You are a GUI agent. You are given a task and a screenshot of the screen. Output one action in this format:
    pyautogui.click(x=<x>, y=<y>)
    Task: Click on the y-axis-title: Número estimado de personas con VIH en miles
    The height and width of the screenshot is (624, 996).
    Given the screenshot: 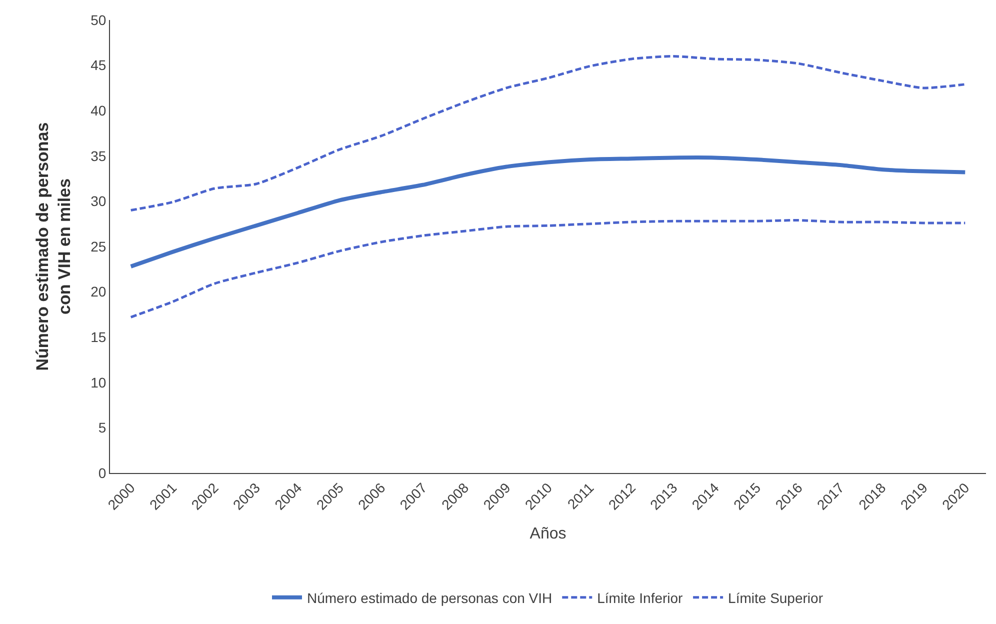 What is the action you would take?
    pyautogui.click(x=53, y=246)
    